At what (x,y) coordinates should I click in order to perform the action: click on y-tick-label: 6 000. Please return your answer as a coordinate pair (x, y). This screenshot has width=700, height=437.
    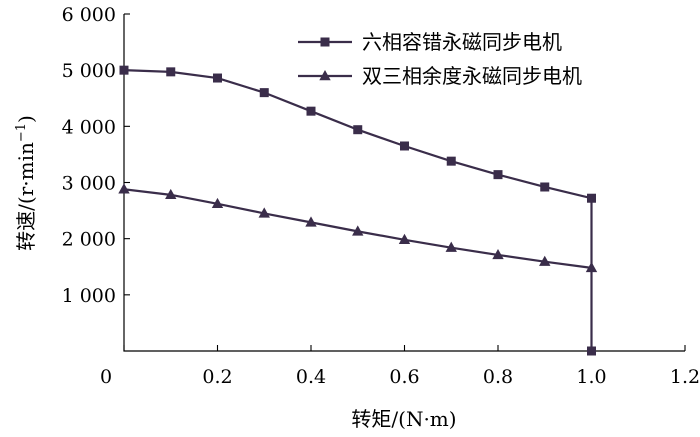
    Looking at the image, I should click on (89, 15).